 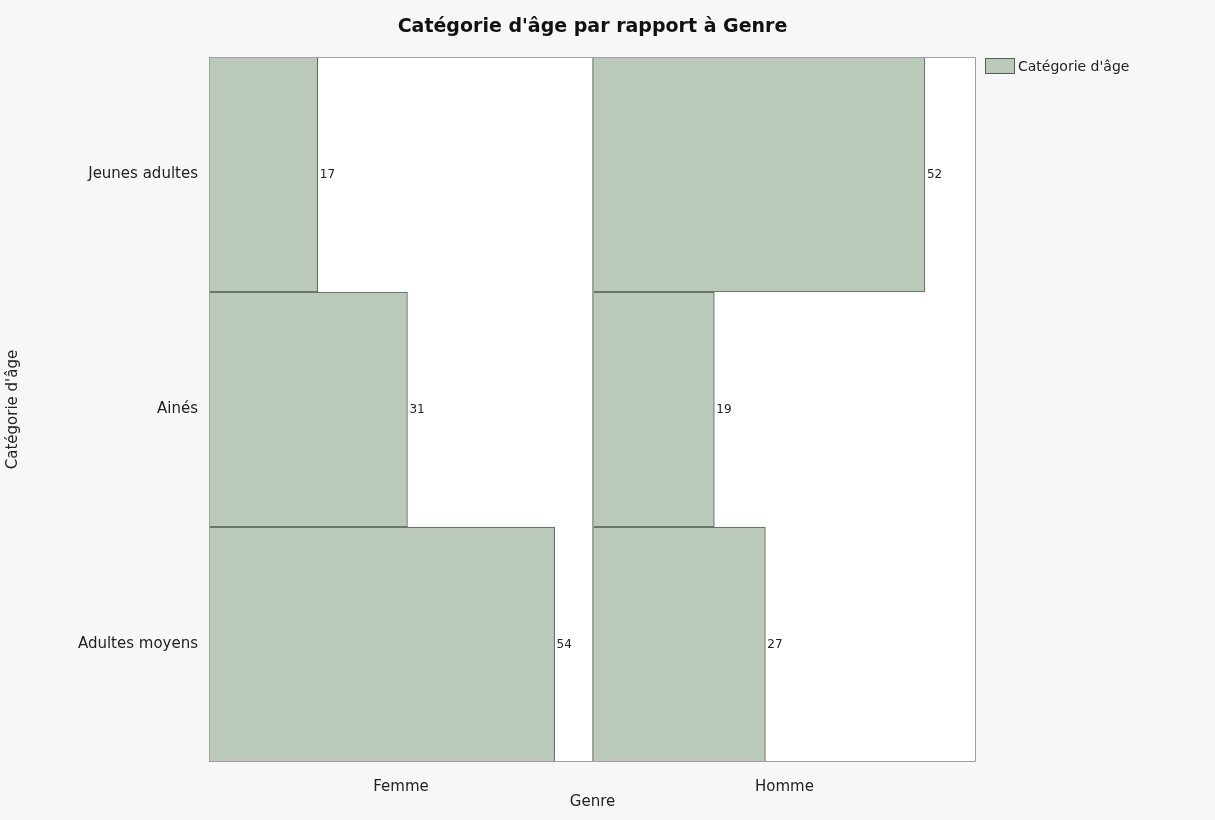 I want to click on data-label: 54, so click(x=564, y=643).